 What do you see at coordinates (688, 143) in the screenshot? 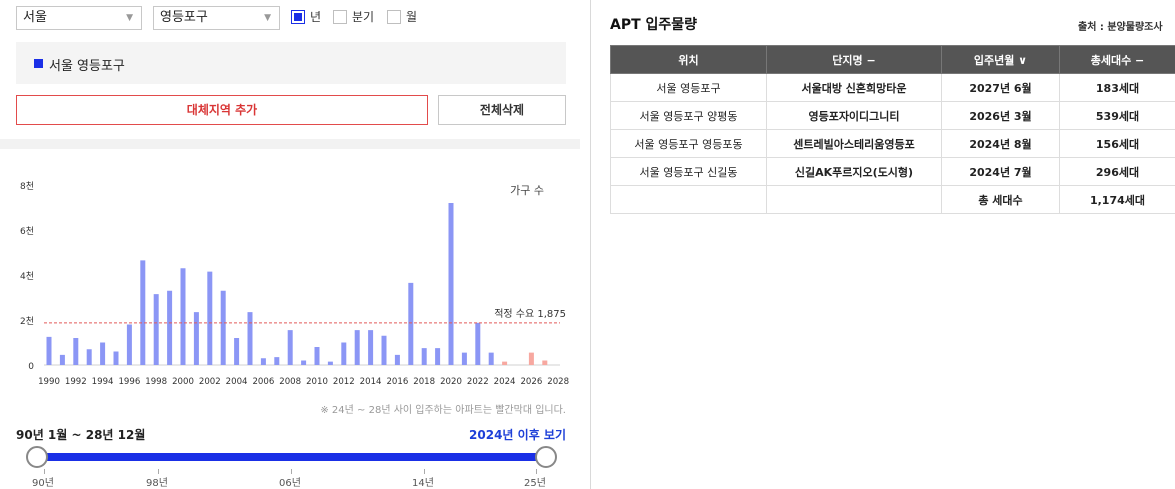
I see `cell-location: 서울 영등포구 영등포동` at bounding box center [688, 143].